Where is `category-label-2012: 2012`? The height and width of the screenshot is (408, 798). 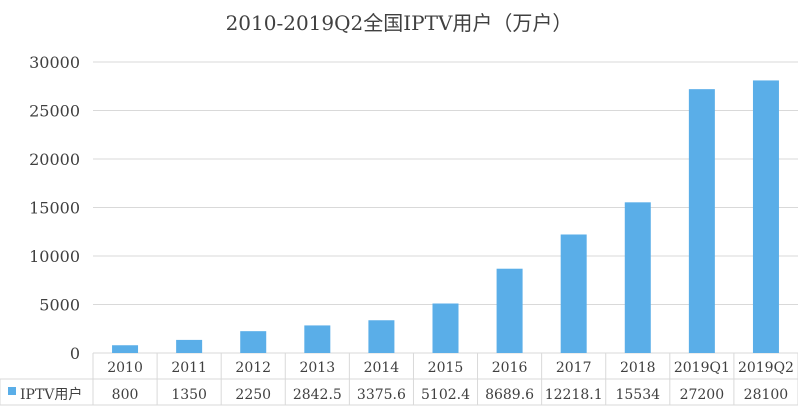
category-label-2012: 2012 is located at coordinates (253, 368).